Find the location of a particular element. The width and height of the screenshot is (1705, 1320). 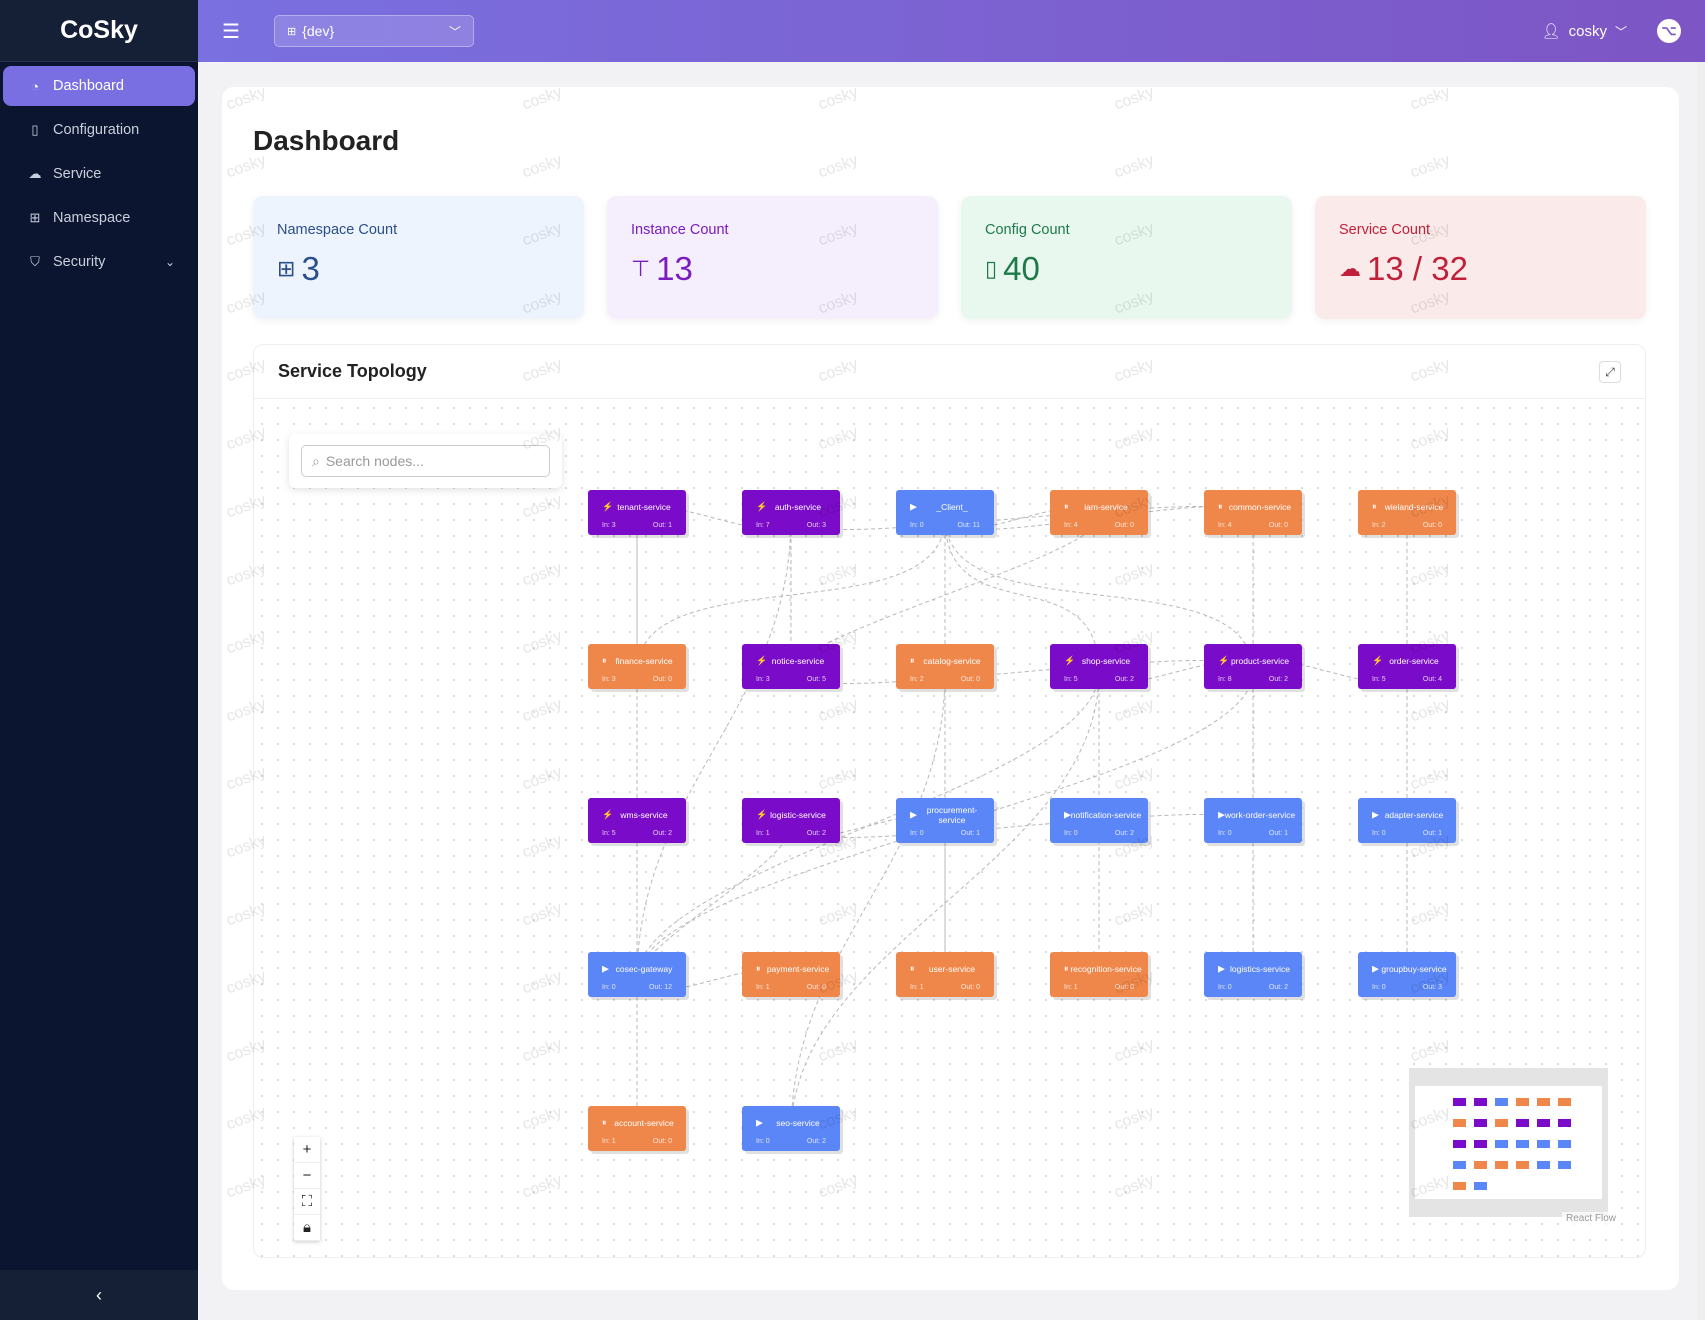

node-name: logistic-service is located at coordinates (798, 815).